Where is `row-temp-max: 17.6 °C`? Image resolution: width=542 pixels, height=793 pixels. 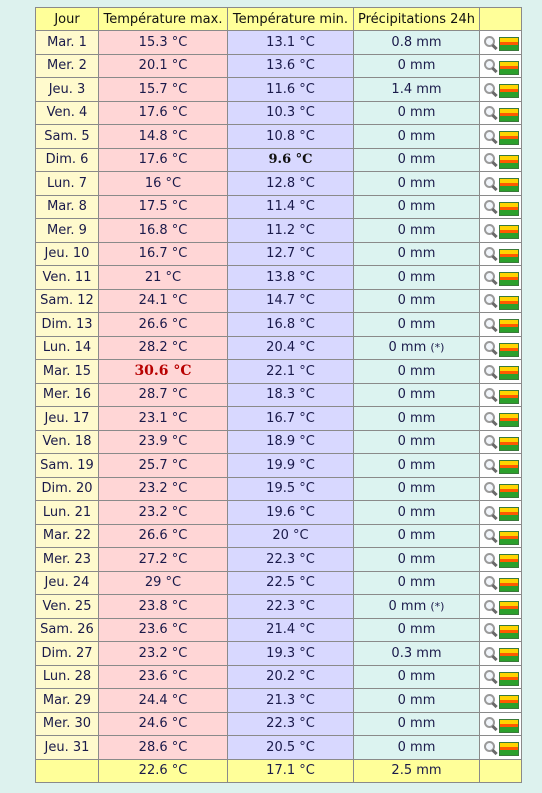
row-temp-max: 17.6 °C is located at coordinates (163, 159).